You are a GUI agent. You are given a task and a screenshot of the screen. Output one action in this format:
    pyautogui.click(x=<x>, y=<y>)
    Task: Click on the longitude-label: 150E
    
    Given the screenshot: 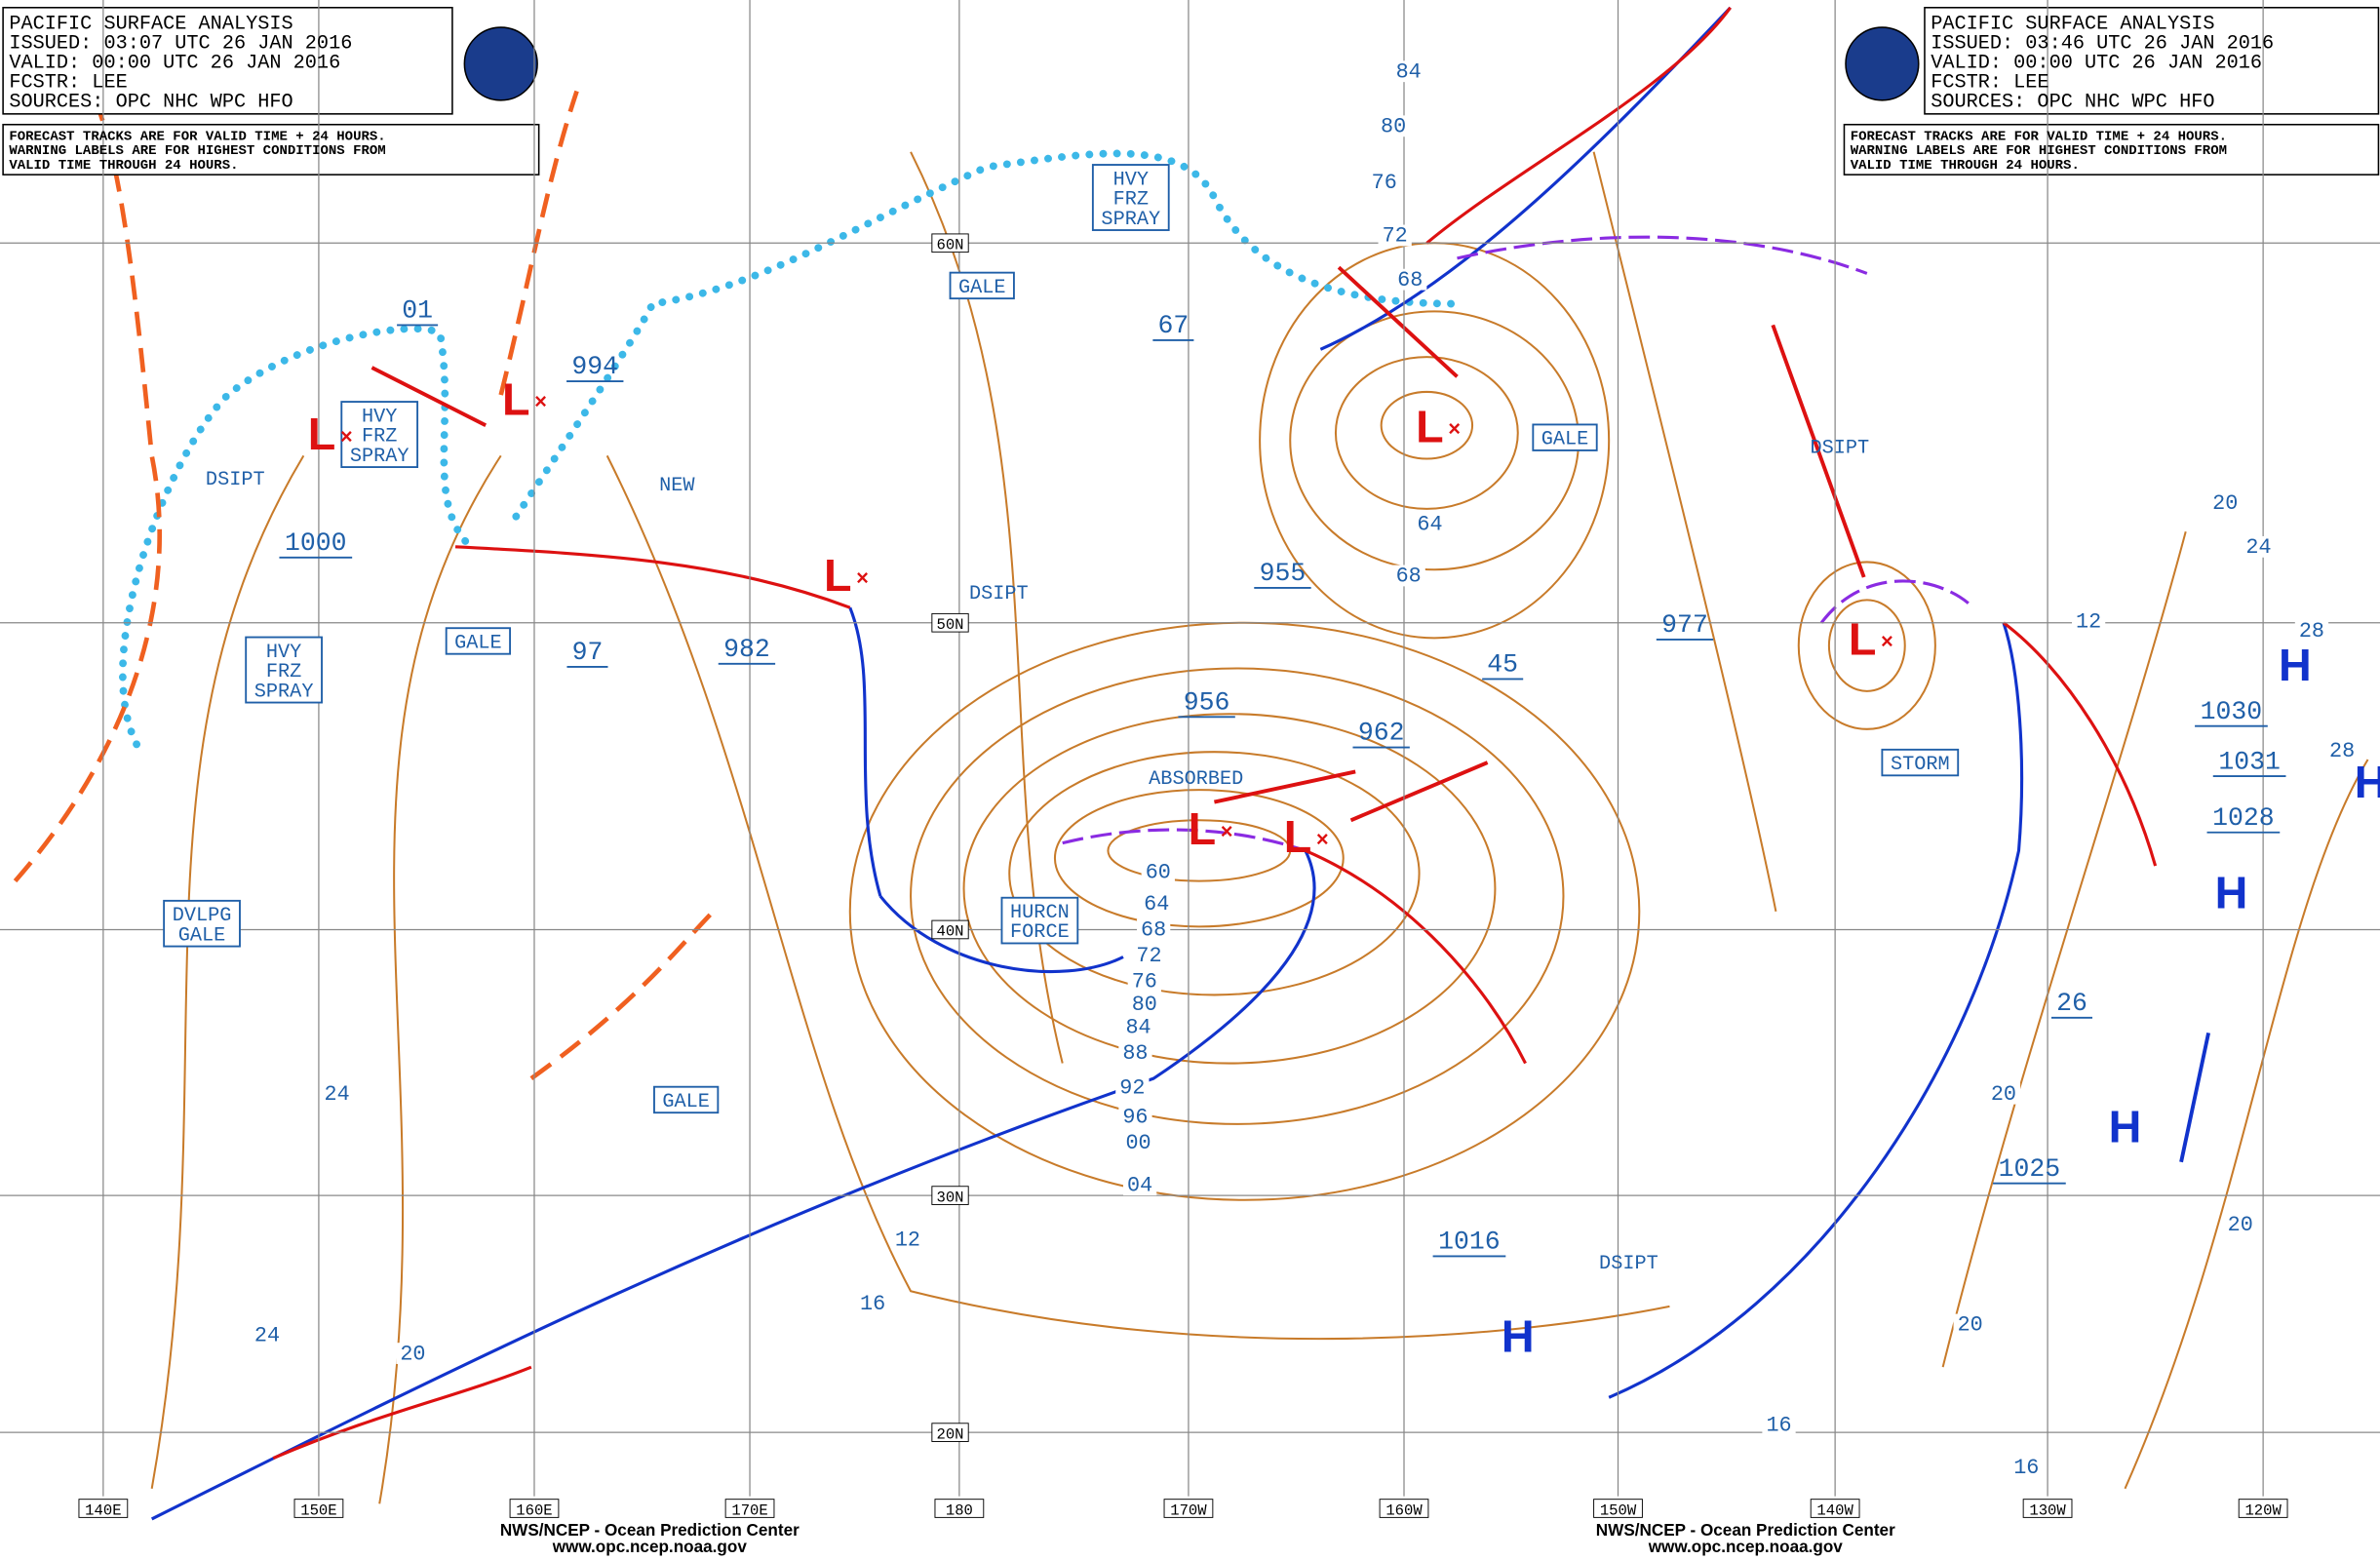 What is the action you would take?
    pyautogui.click(x=318, y=1510)
    